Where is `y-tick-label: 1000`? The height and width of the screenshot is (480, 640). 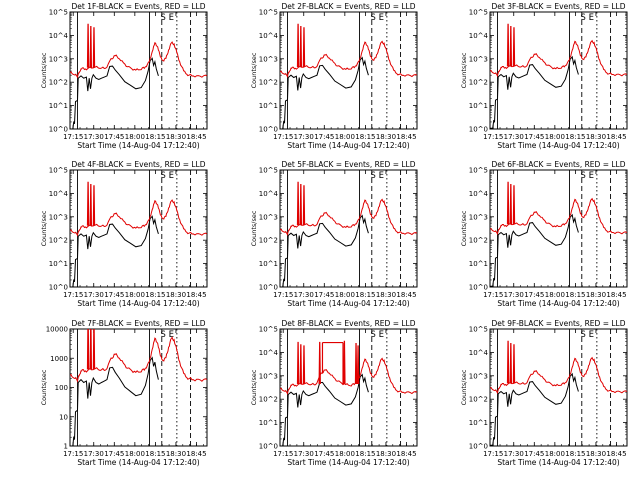 y-tick-label: 1000 is located at coordinates (59, 359).